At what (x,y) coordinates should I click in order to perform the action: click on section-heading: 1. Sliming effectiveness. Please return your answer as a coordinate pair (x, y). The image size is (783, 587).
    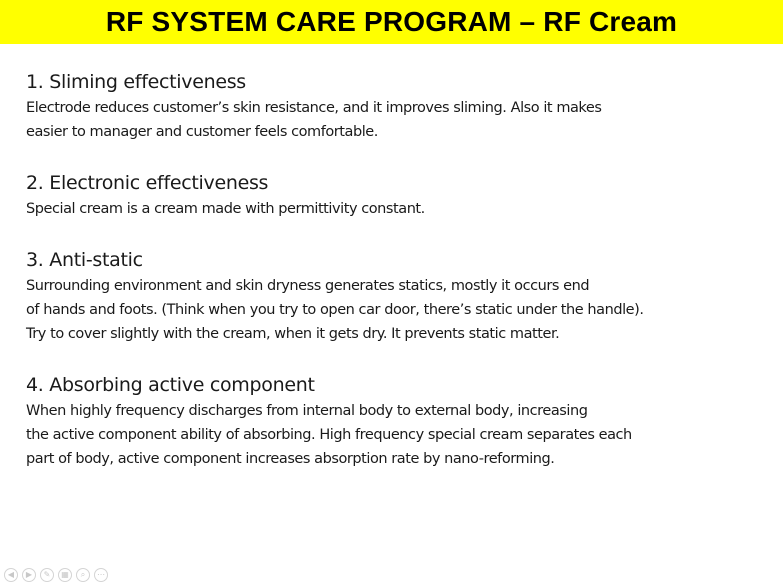
    Looking at the image, I should click on (136, 82).